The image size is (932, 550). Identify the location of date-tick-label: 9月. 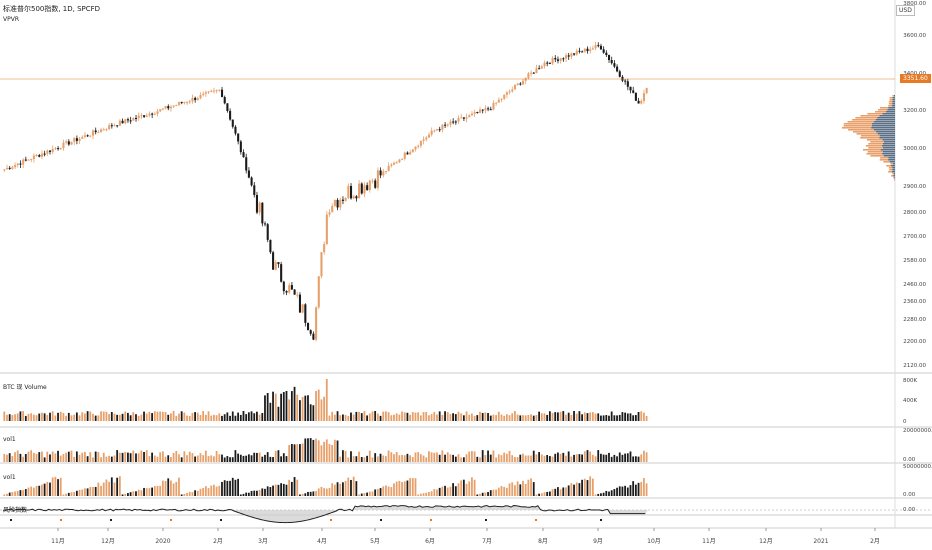
(598, 541).